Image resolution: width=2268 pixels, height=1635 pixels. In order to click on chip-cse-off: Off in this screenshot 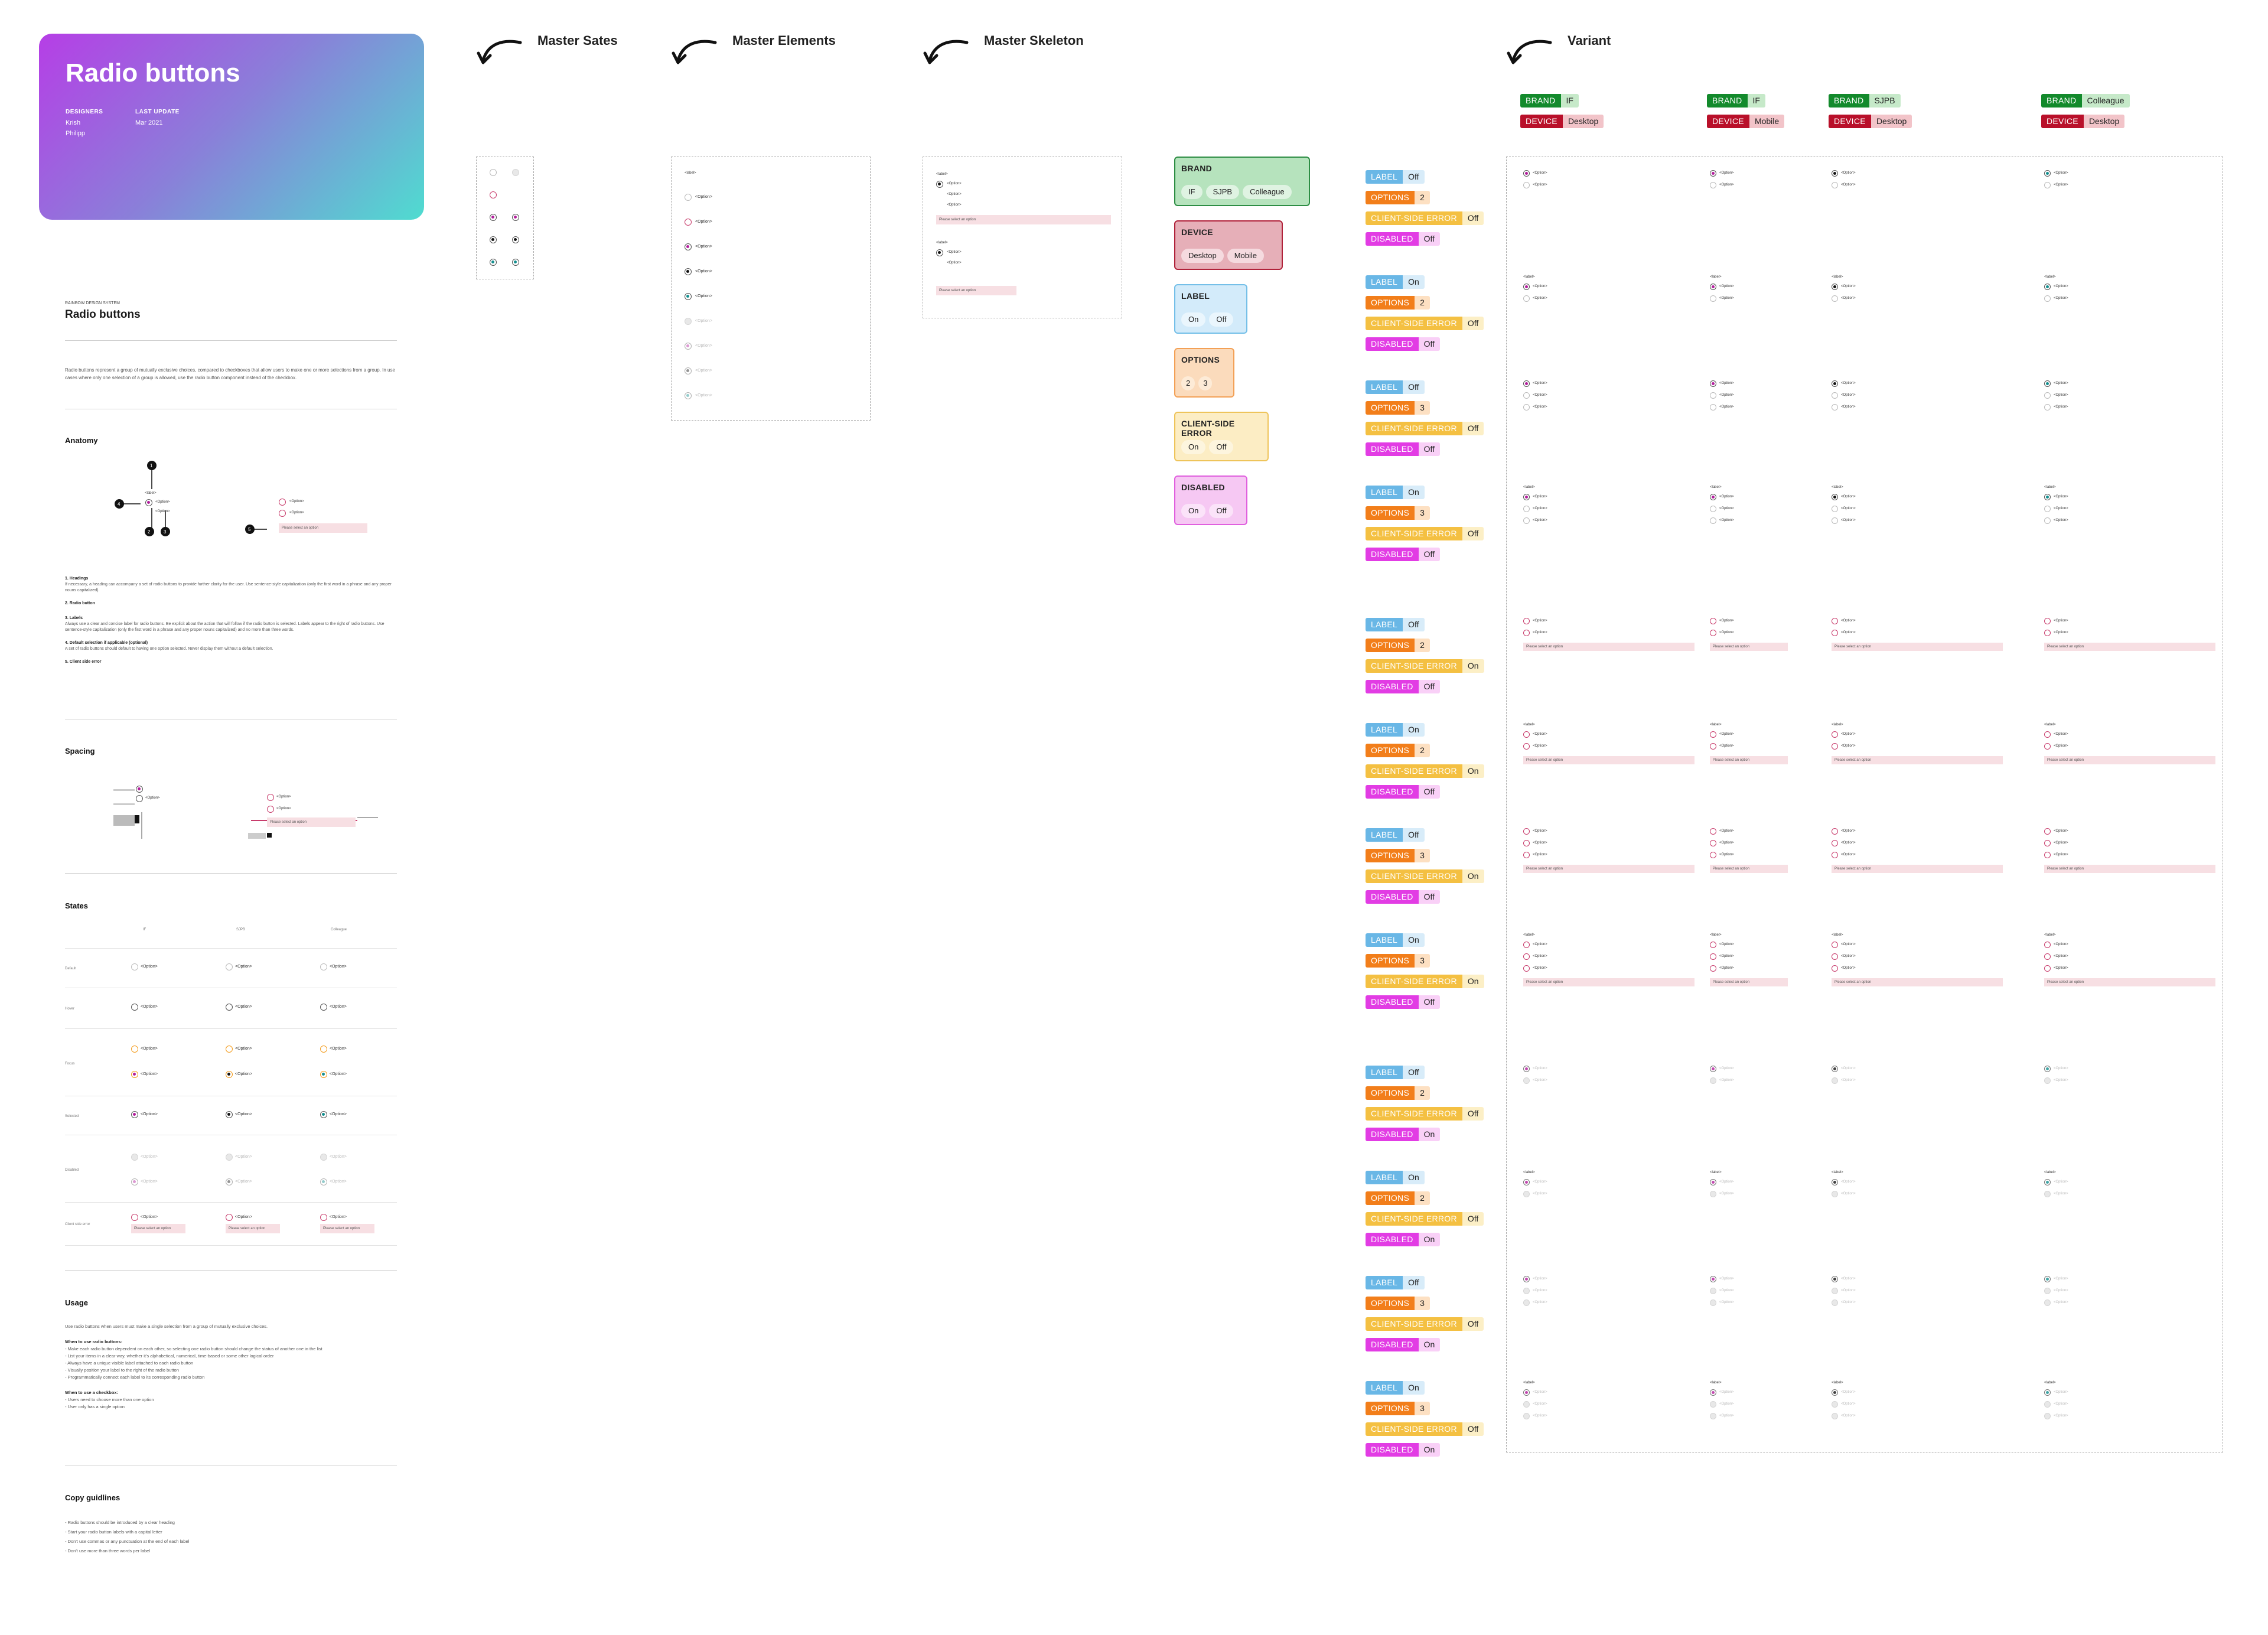, I will do `click(1221, 447)`.